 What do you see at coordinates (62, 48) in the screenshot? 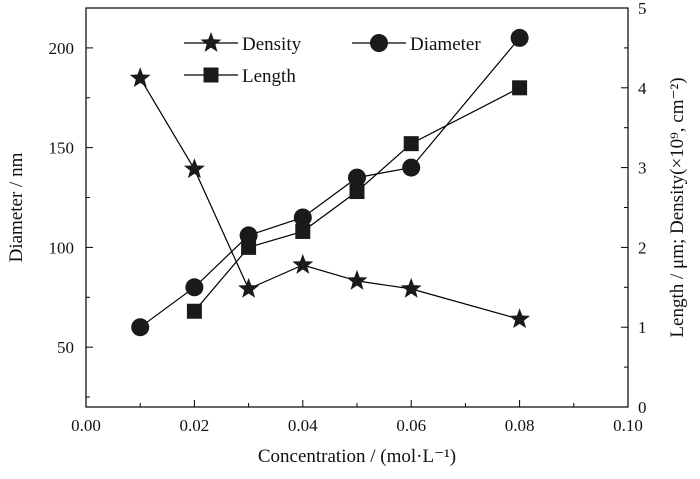
I see `y-left-tick-label: 200` at bounding box center [62, 48].